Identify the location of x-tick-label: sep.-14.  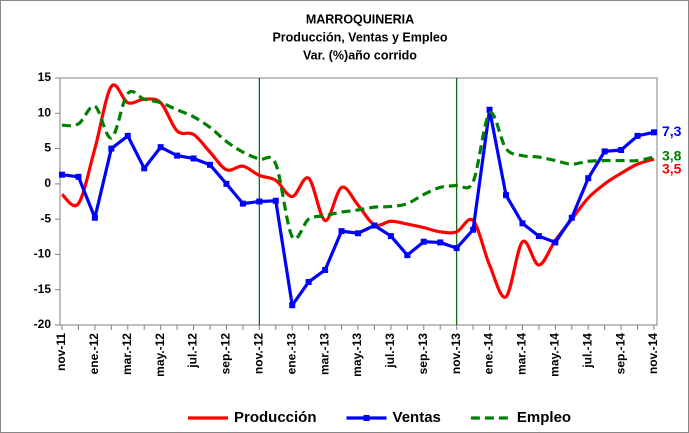
(620, 354).